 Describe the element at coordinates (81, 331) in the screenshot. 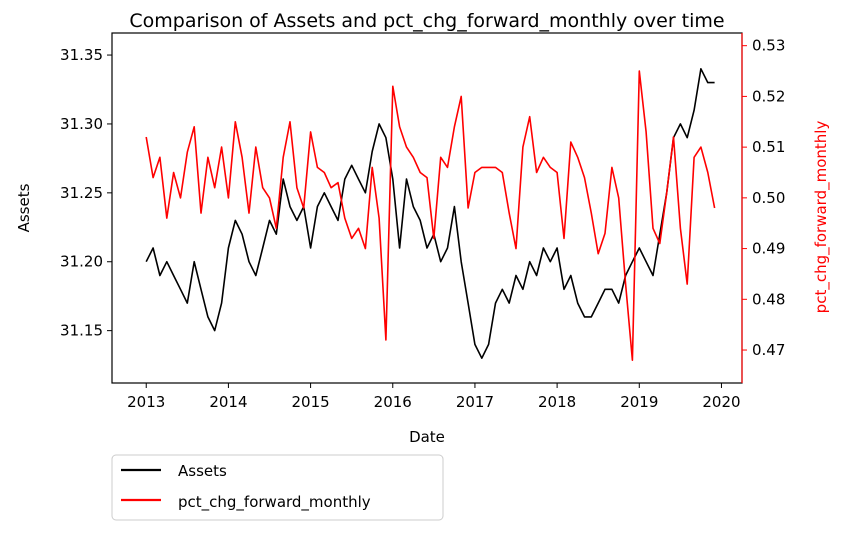

I see `left-y-tick-label: 31.15` at that location.